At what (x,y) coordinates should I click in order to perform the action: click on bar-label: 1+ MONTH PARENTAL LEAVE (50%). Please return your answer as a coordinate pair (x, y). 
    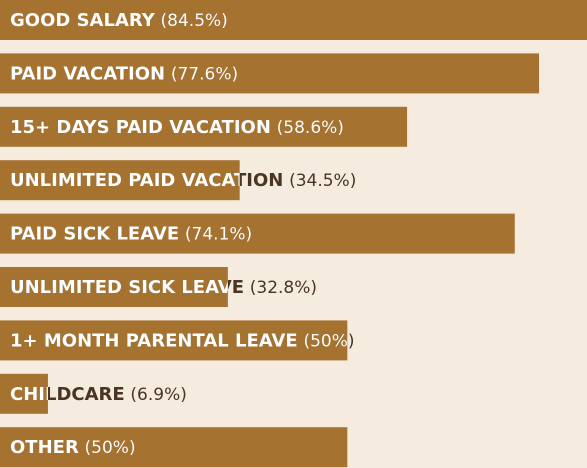
    Looking at the image, I should click on (182, 340).